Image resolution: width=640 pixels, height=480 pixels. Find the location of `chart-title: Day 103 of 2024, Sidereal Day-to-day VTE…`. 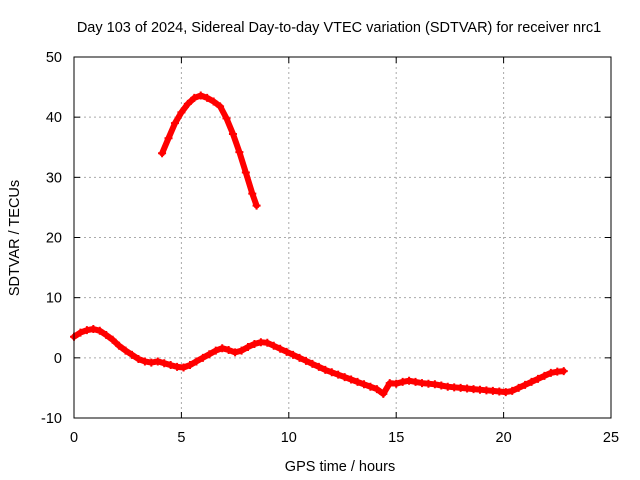

chart-title: Day 103 of 2024, Sidereal Day-to-day VTE… is located at coordinates (339, 28).